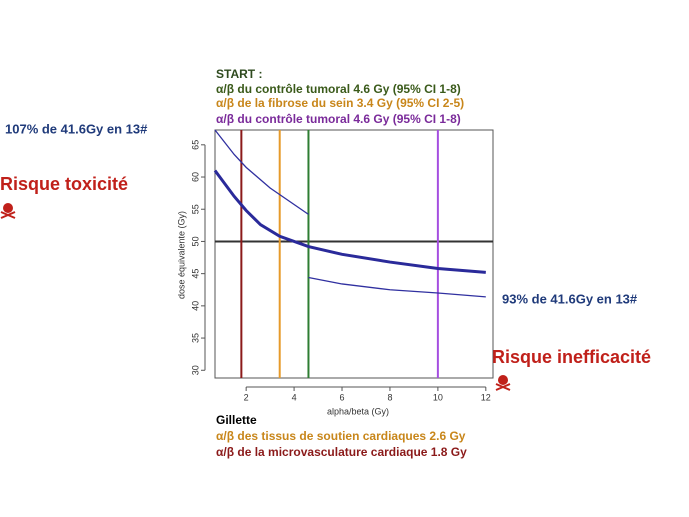  What do you see at coordinates (195, 306) in the screenshot?
I see `y-tick-label: 40` at bounding box center [195, 306].